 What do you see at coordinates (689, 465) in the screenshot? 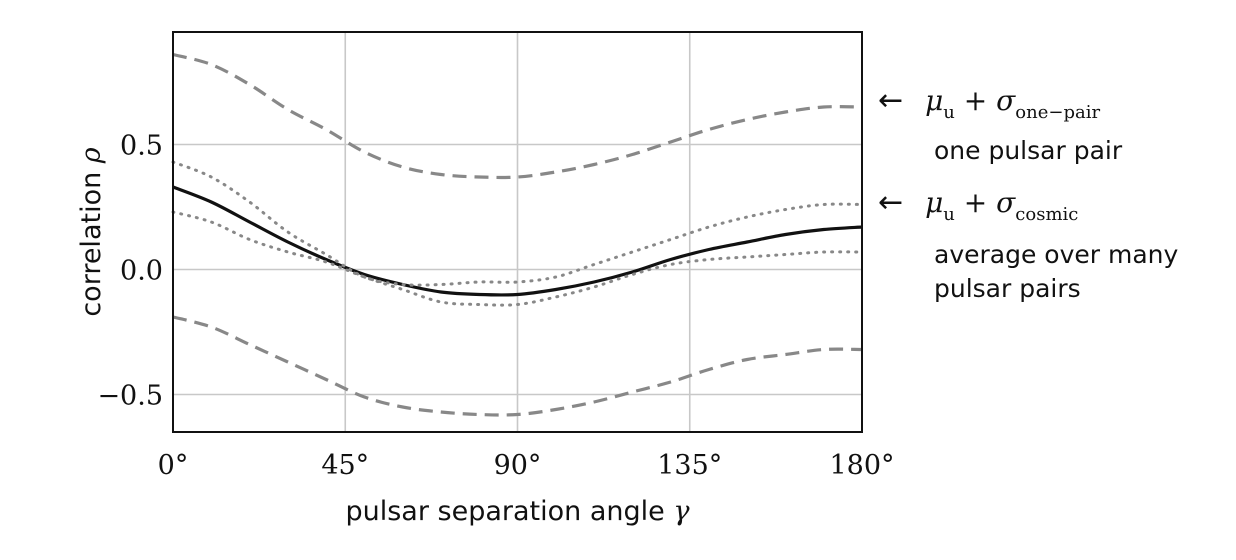
I see `x-tick-label: 135°` at bounding box center [689, 465].